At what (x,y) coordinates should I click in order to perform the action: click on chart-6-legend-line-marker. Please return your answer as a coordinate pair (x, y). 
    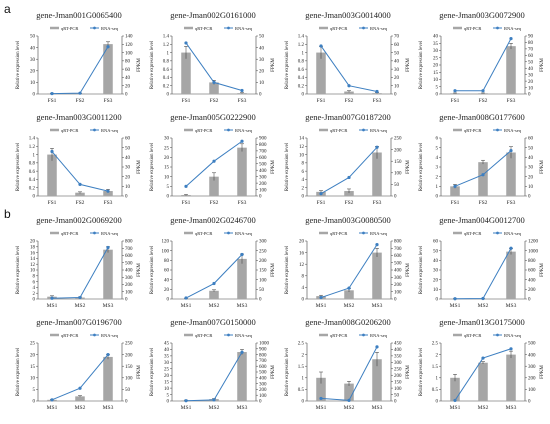
    Looking at the image, I should click on (228, 130).